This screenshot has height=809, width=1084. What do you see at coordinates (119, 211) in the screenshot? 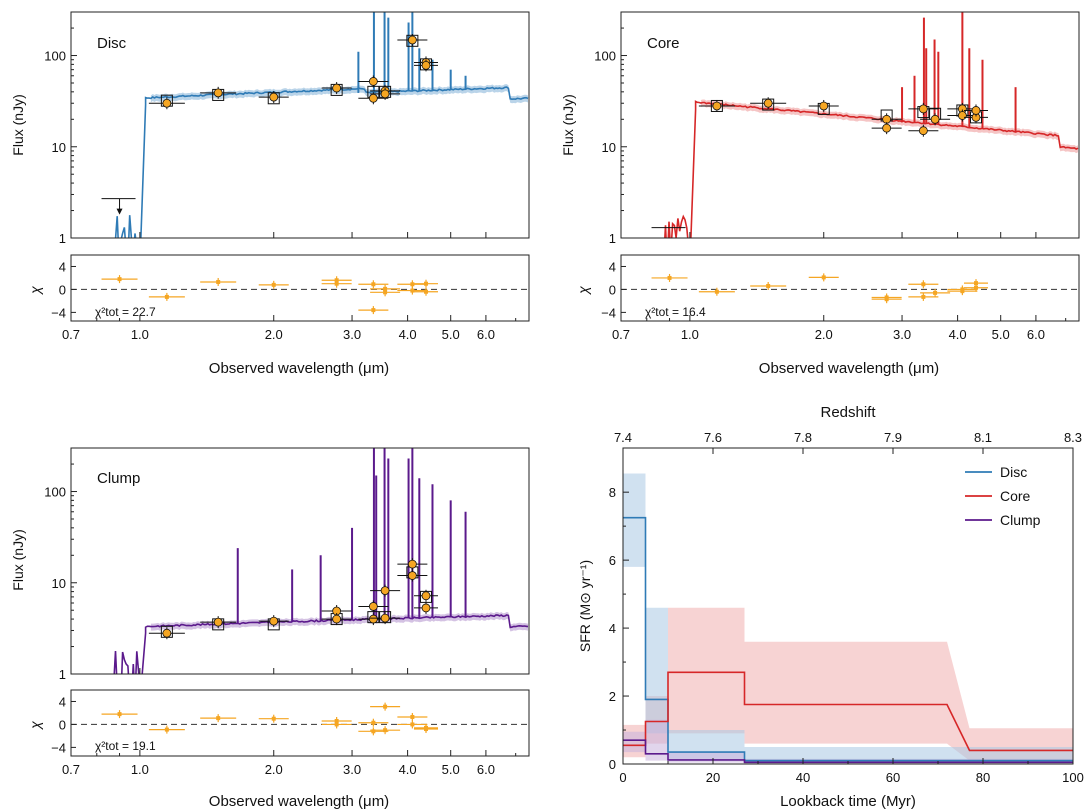
I see `disc-upper-limit-arrowhead` at bounding box center [119, 211].